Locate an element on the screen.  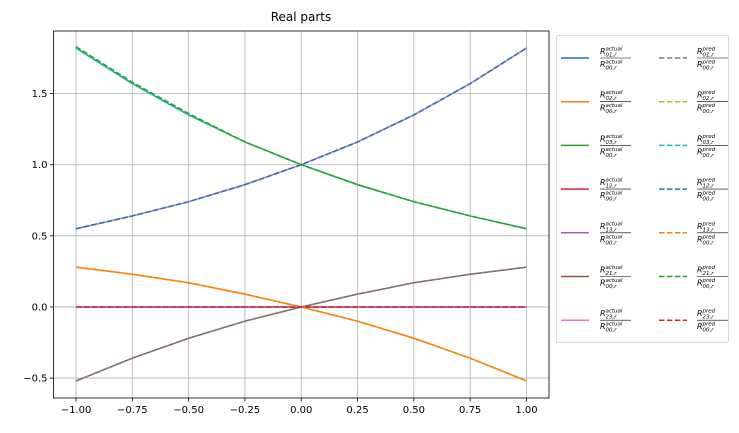
y-tick-label: −0.5 is located at coordinates (35, 379).